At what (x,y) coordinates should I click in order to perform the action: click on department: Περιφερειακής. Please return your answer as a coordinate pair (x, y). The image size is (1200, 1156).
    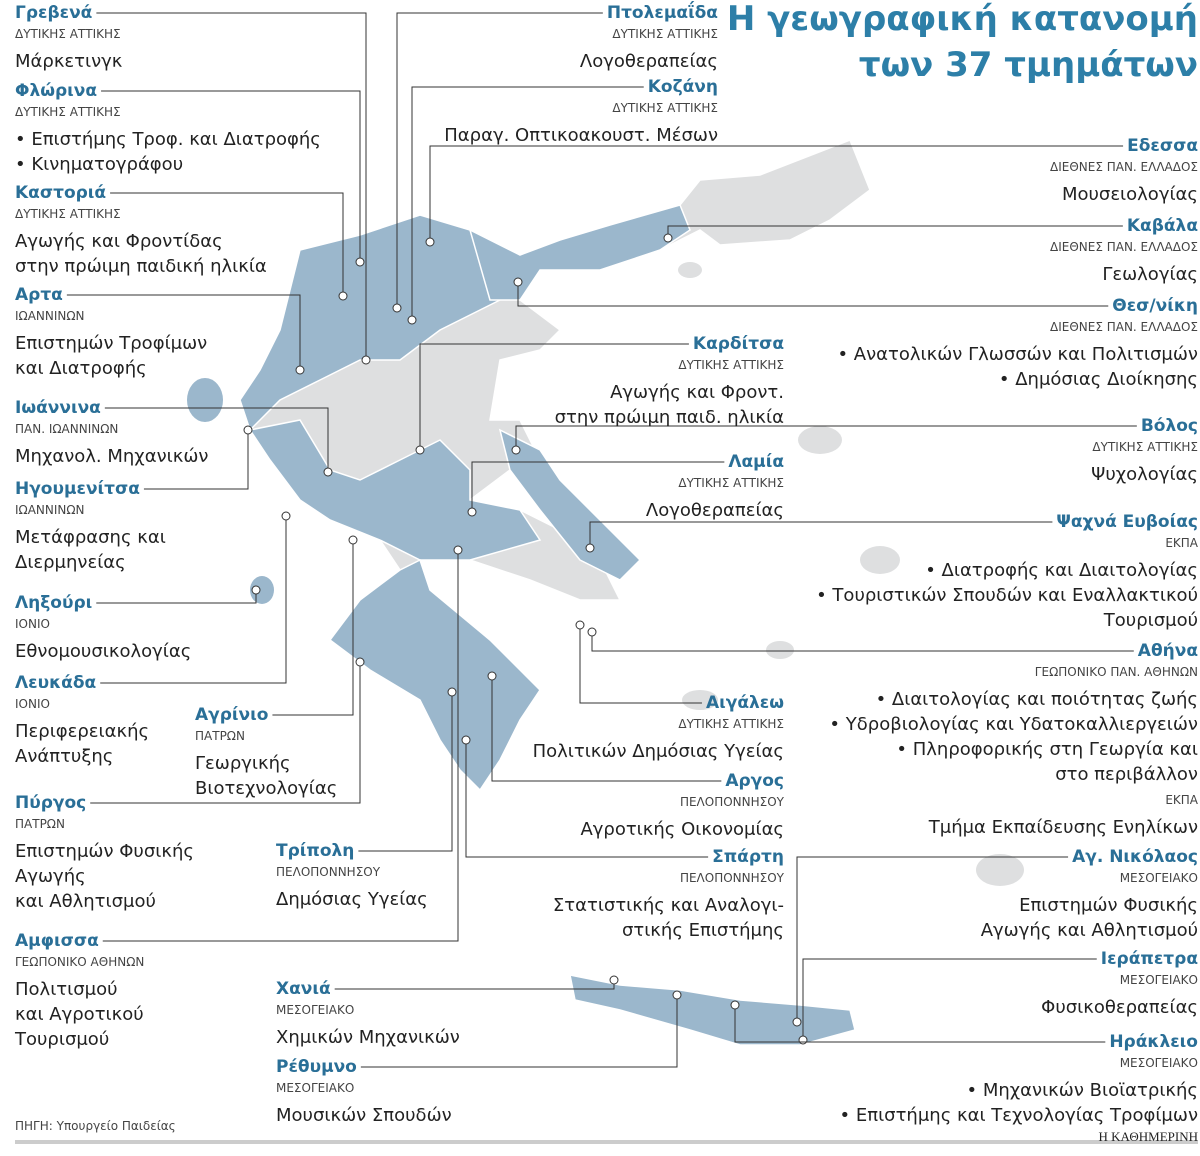
    Looking at the image, I should click on (82, 731).